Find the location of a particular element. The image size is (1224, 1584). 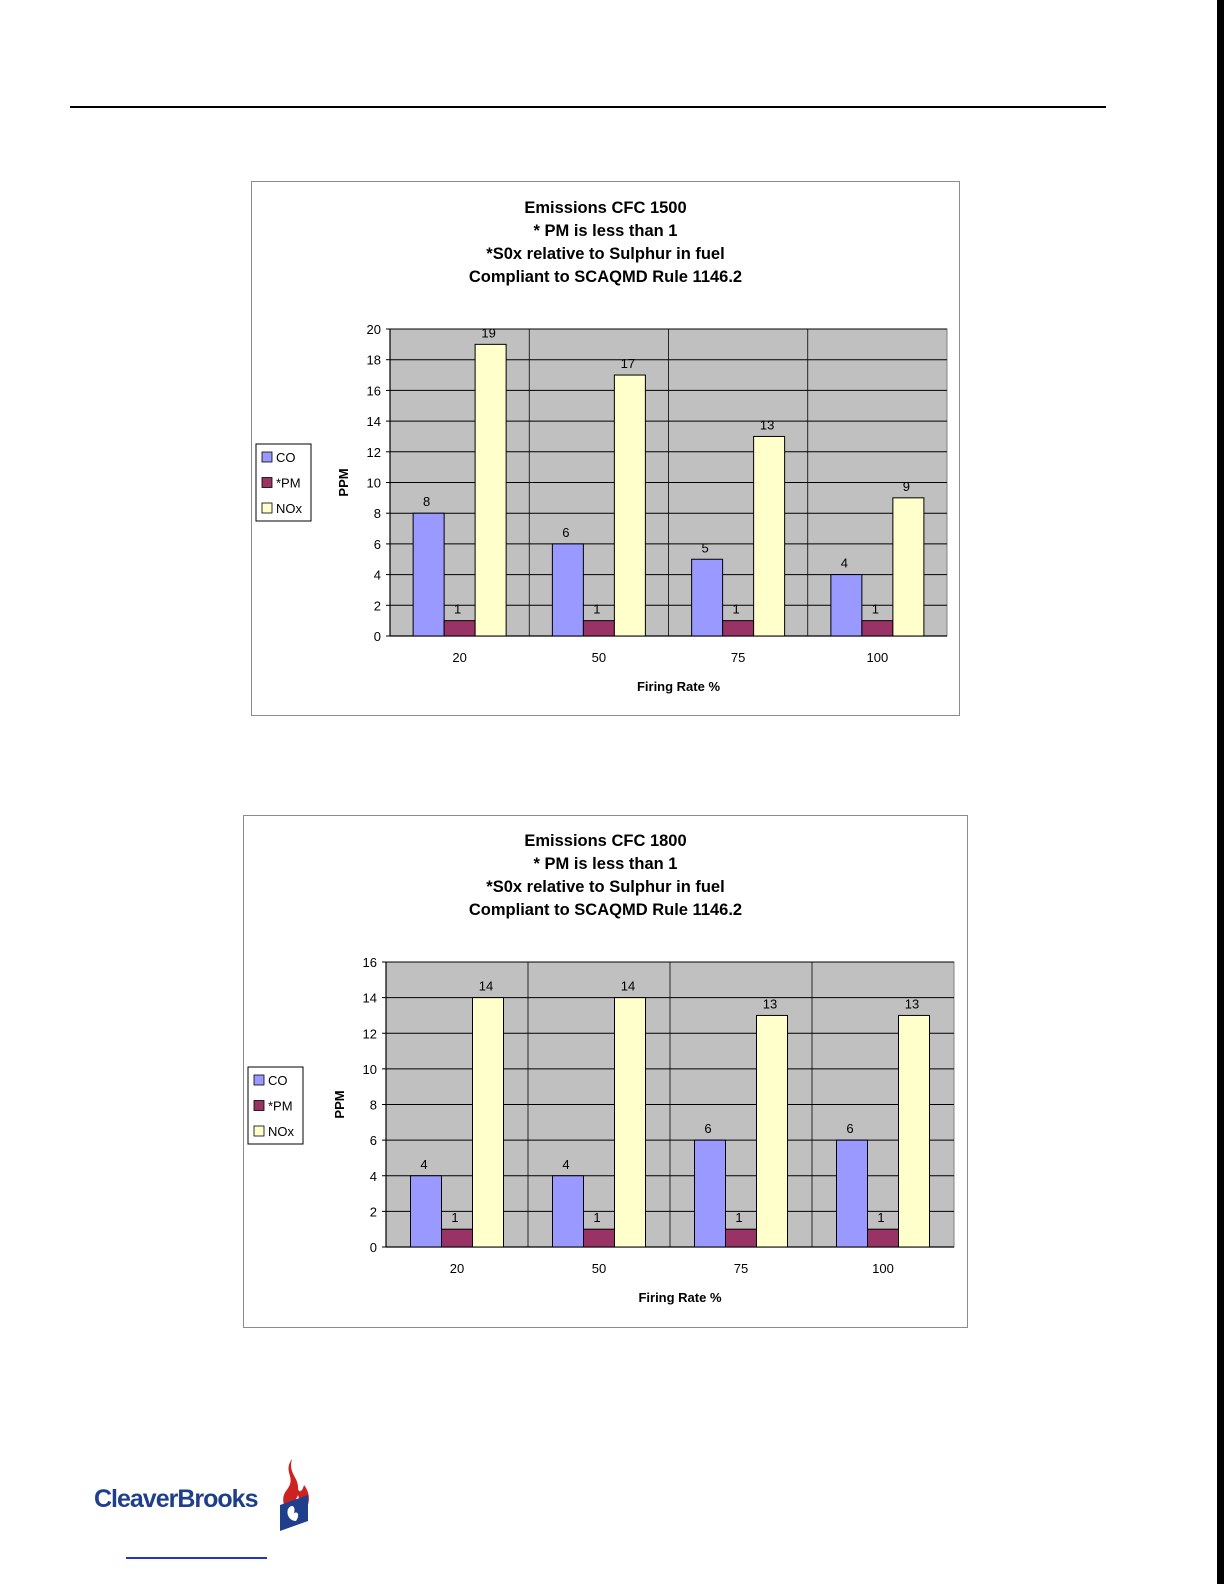

y-tick-label: 18 is located at coordinates (374, 360).